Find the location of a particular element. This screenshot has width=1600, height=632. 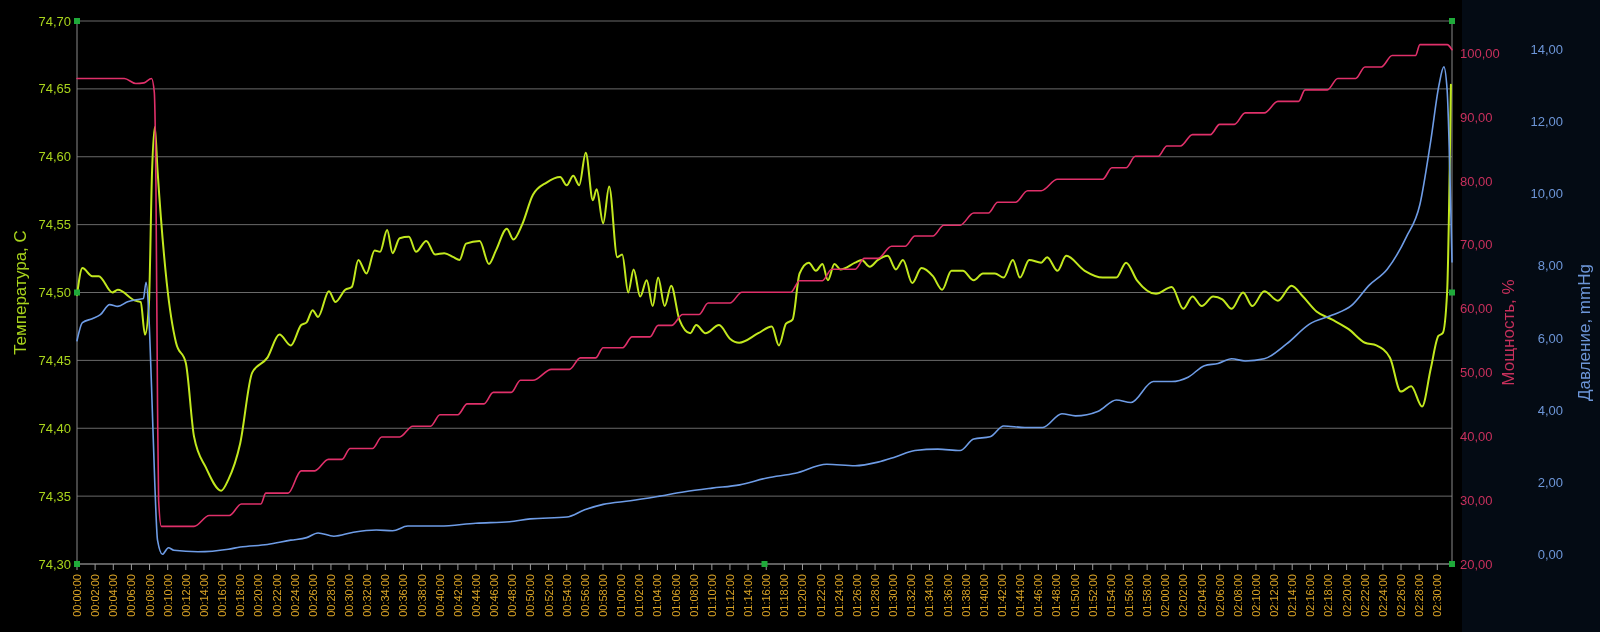

x-tick-label: 01:00:00 is located at coordinates (621, 595).